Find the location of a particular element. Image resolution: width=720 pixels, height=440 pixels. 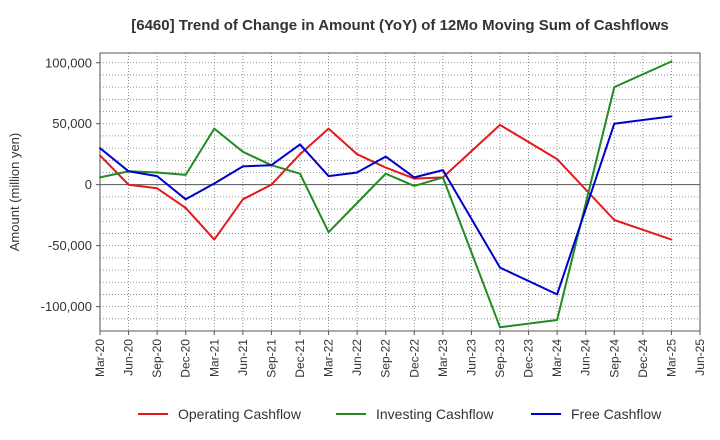

y-tick-label: -50,000 is located at coordinates (70, 245).